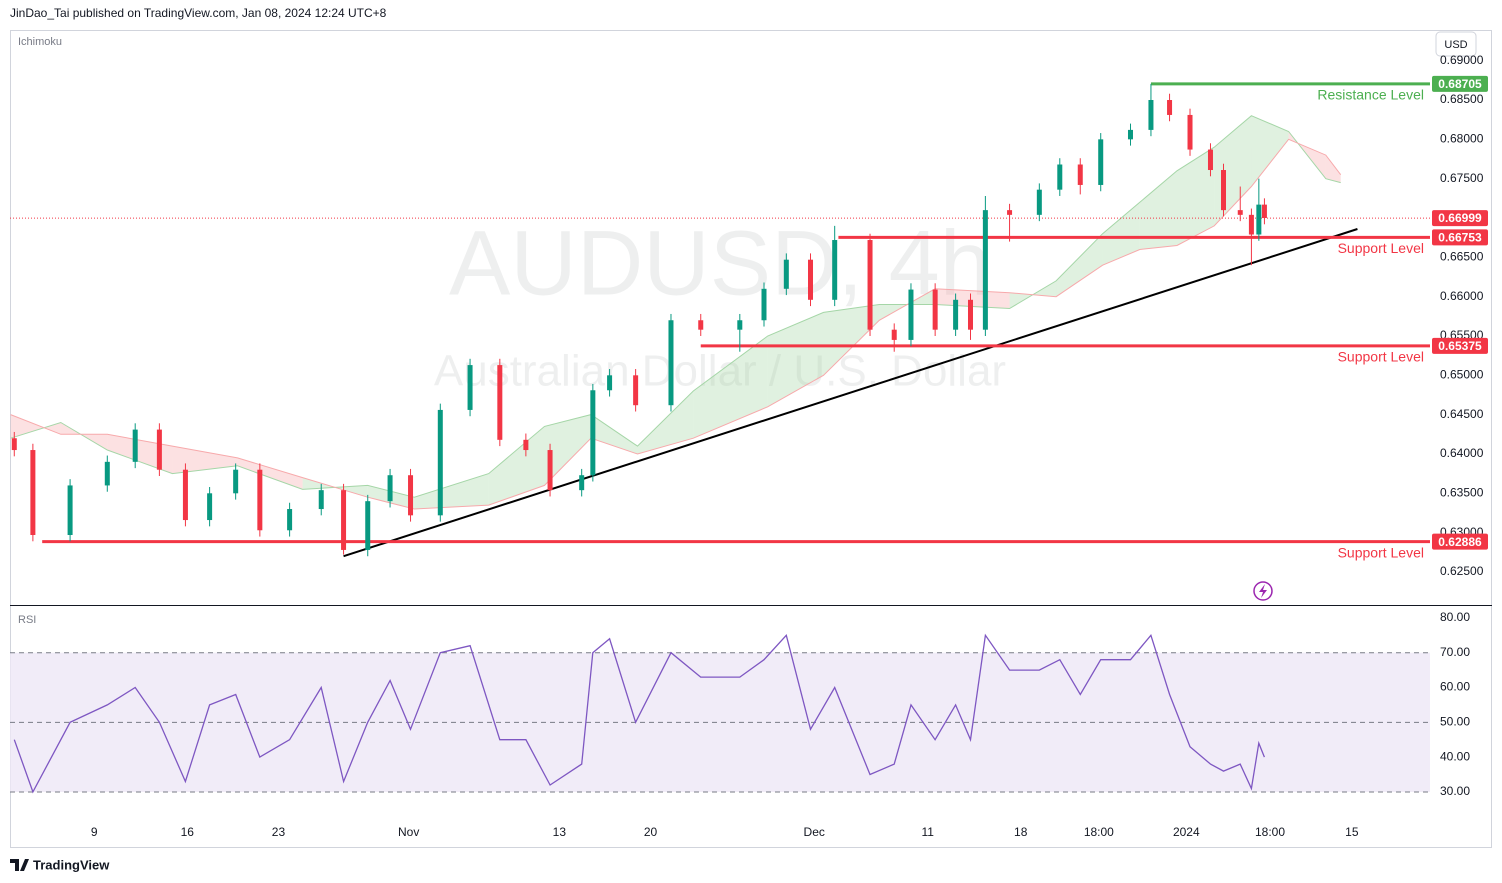 The image size is (1502, 883). What do you see at coordinates (1455, 791) in the screenshot?
I see `y-tick-label: 30.00` at bounding box center [1455, 791].